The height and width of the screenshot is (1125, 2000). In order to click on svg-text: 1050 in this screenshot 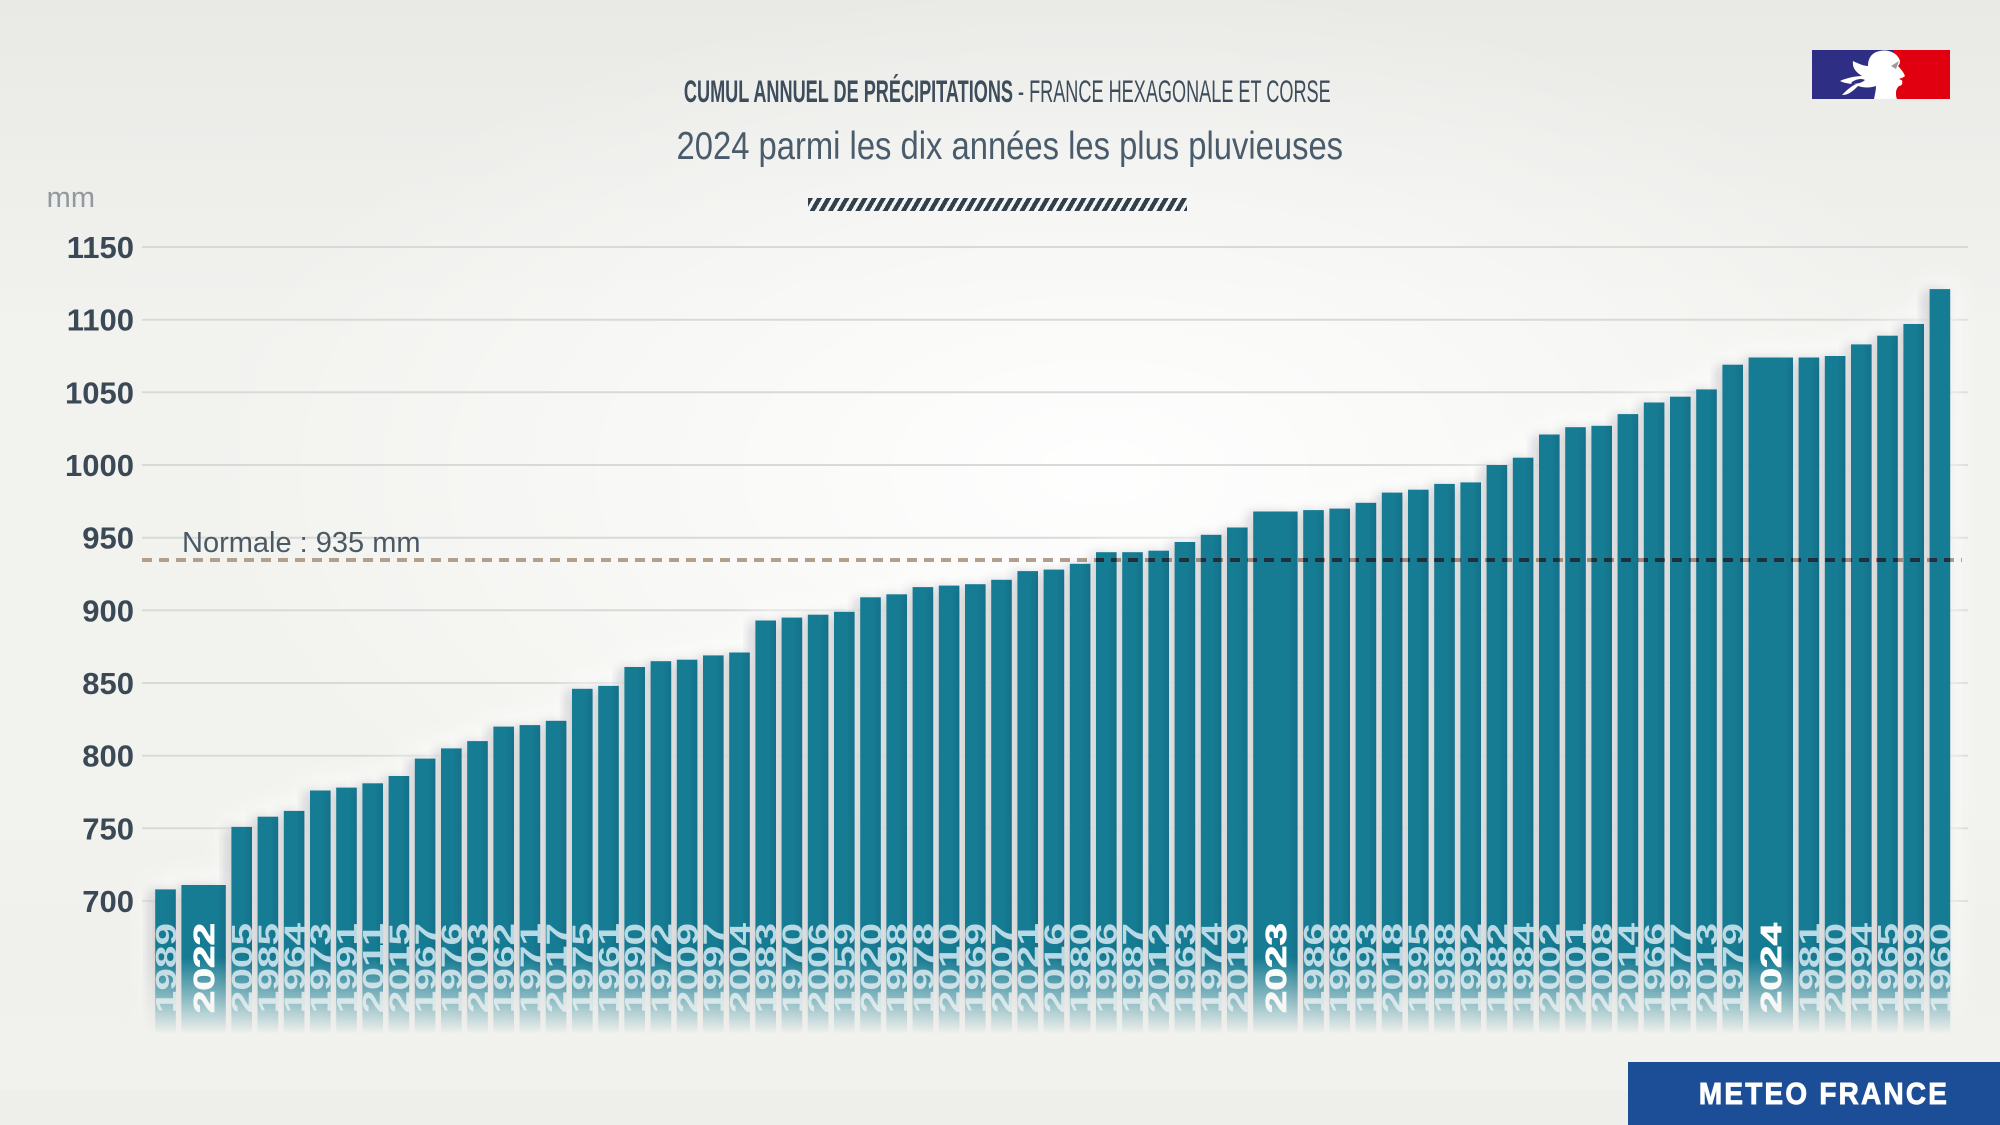, I will do `click(99, 392)`.